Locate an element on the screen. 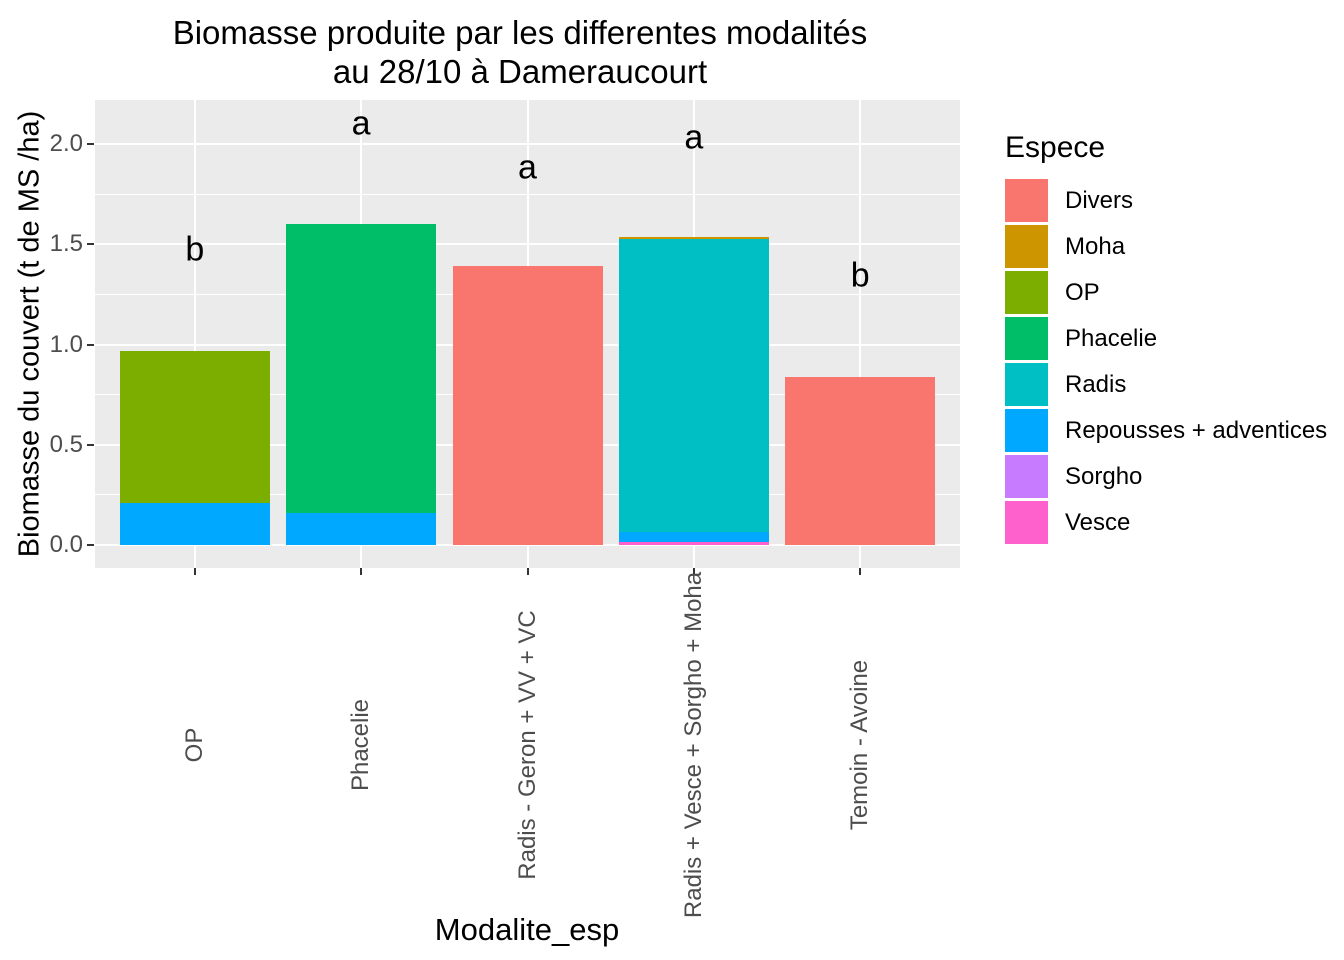  x-tick-label: Radis - Geron + VV + VC is located at coordinates (527, 745).